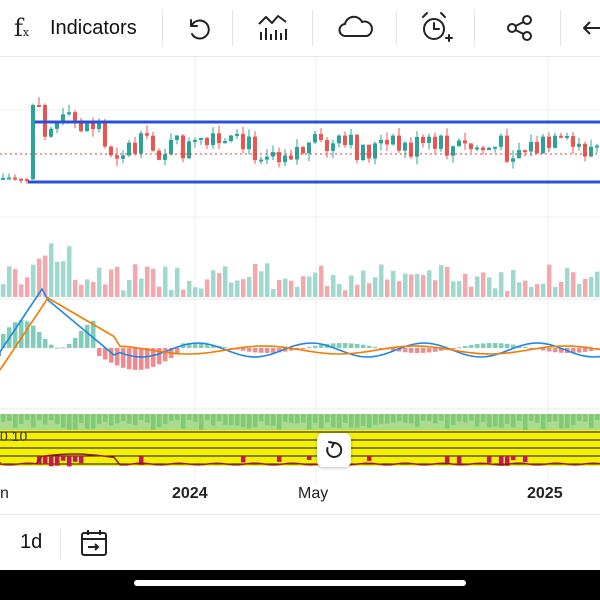  I want to click on indicators-button: Indicators, so click(93, 27).